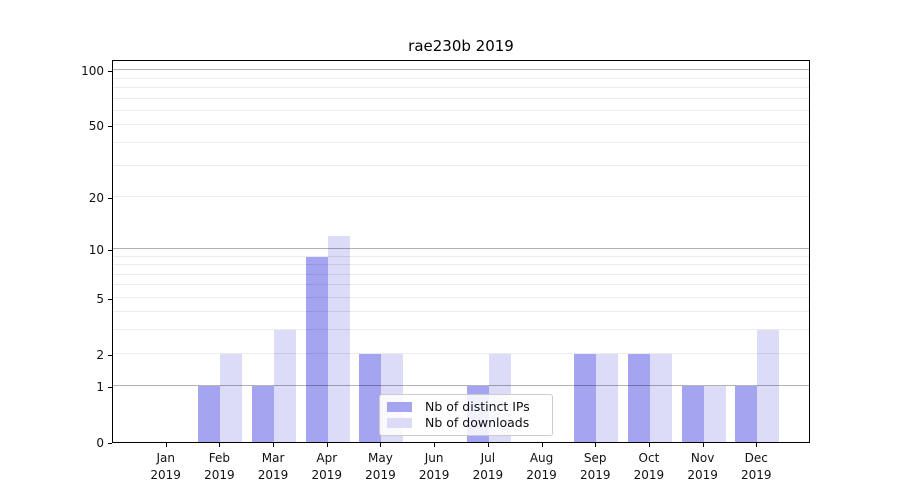 This screenshot has height=500, width=900. I want to click on x-tick-label: Jul 2019, so click(488, 466).